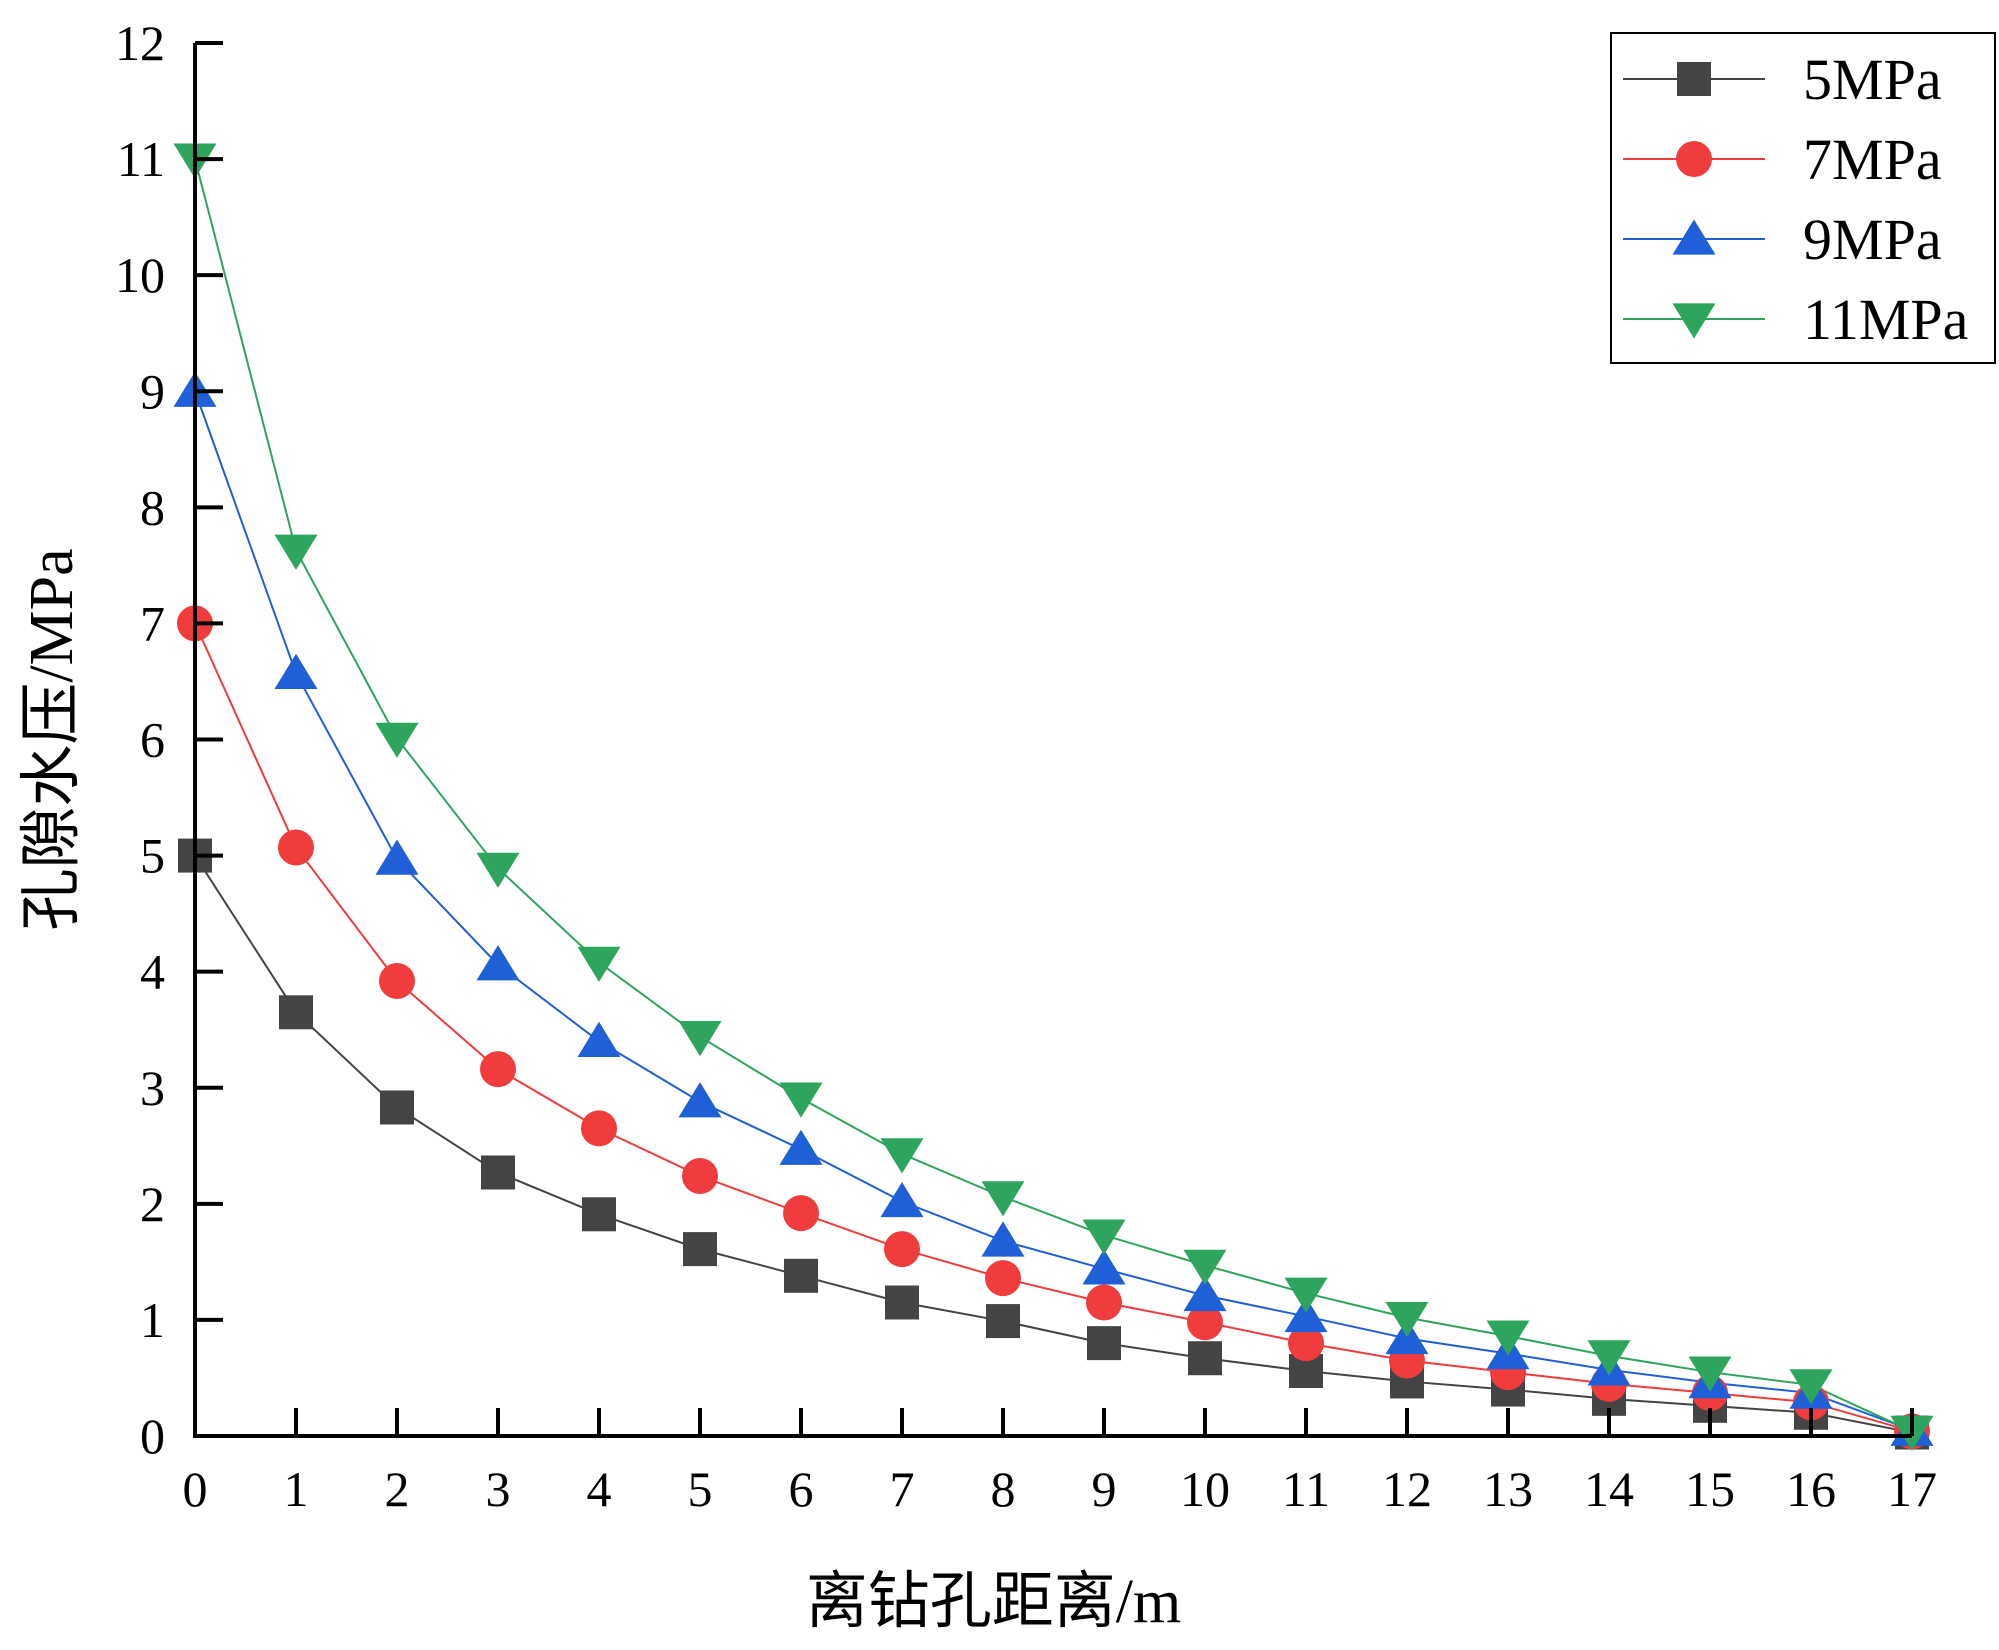 The width and height of the screenshot is (1999, 1650). What do you see at coordinates (195, 1489) in the screenshot?
I see `x-tick-label: 0` at bounding box center [195, 1489].